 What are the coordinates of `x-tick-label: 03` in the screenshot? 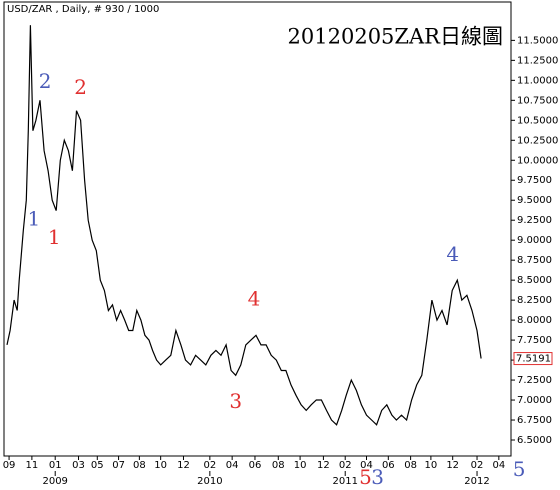 It's located at (78, 465).